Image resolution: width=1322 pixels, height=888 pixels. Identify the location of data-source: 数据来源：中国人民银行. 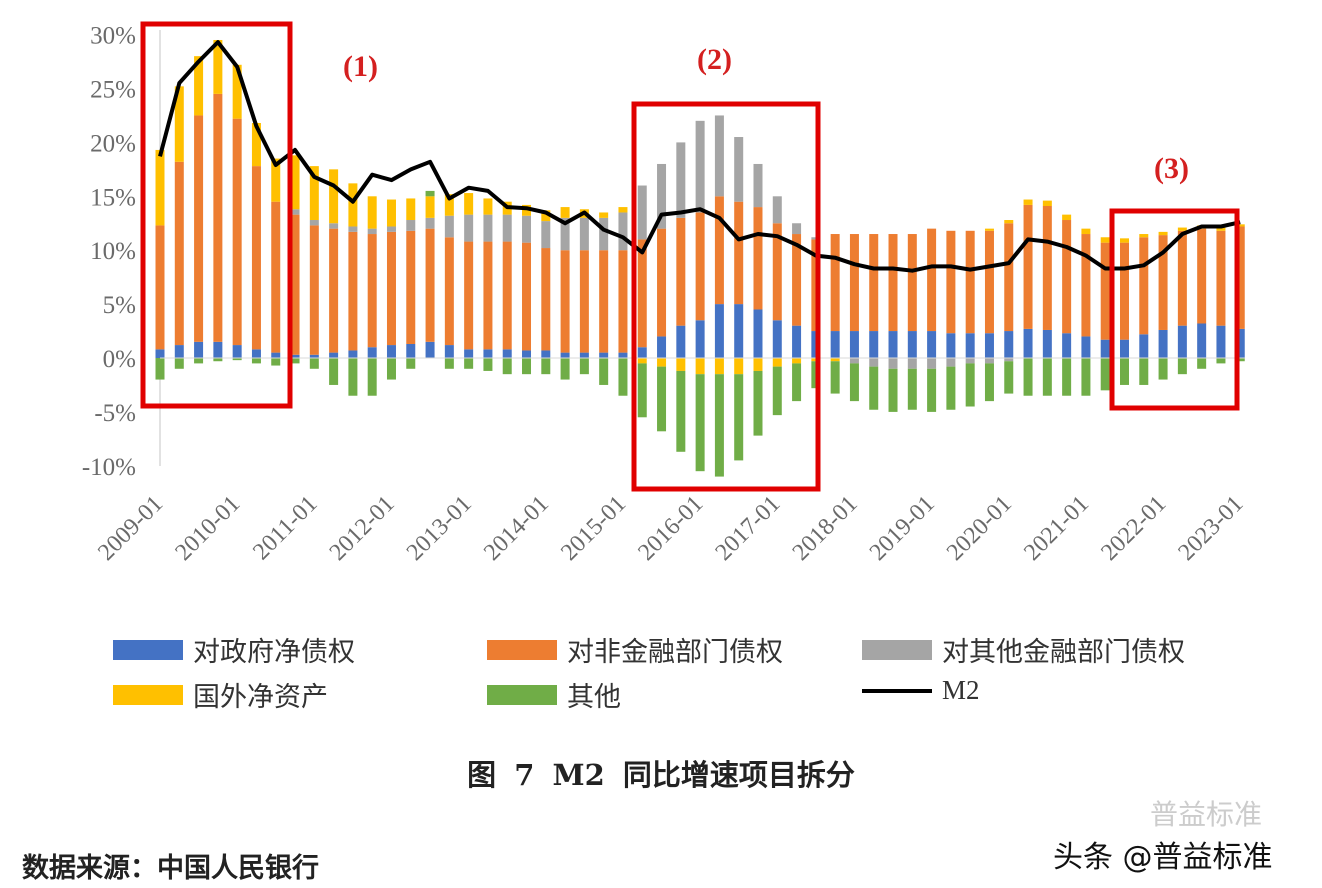
(170, 868).